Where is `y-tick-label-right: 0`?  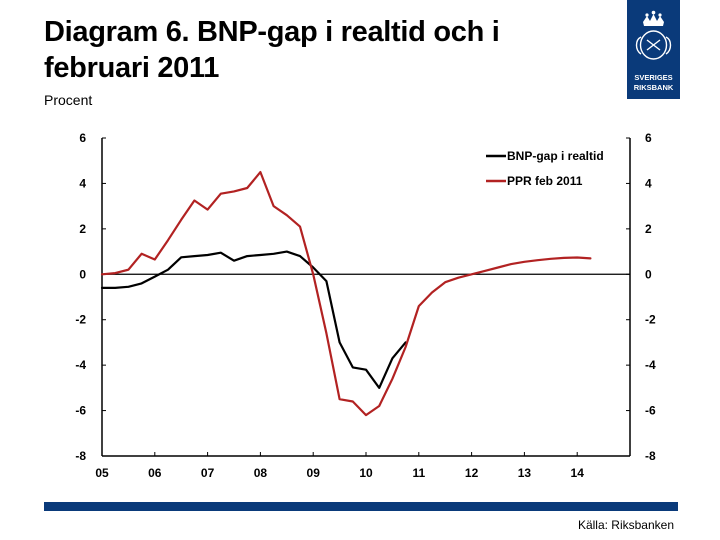
y-tick-label-right: 0 is located at coordinates (648, 274).